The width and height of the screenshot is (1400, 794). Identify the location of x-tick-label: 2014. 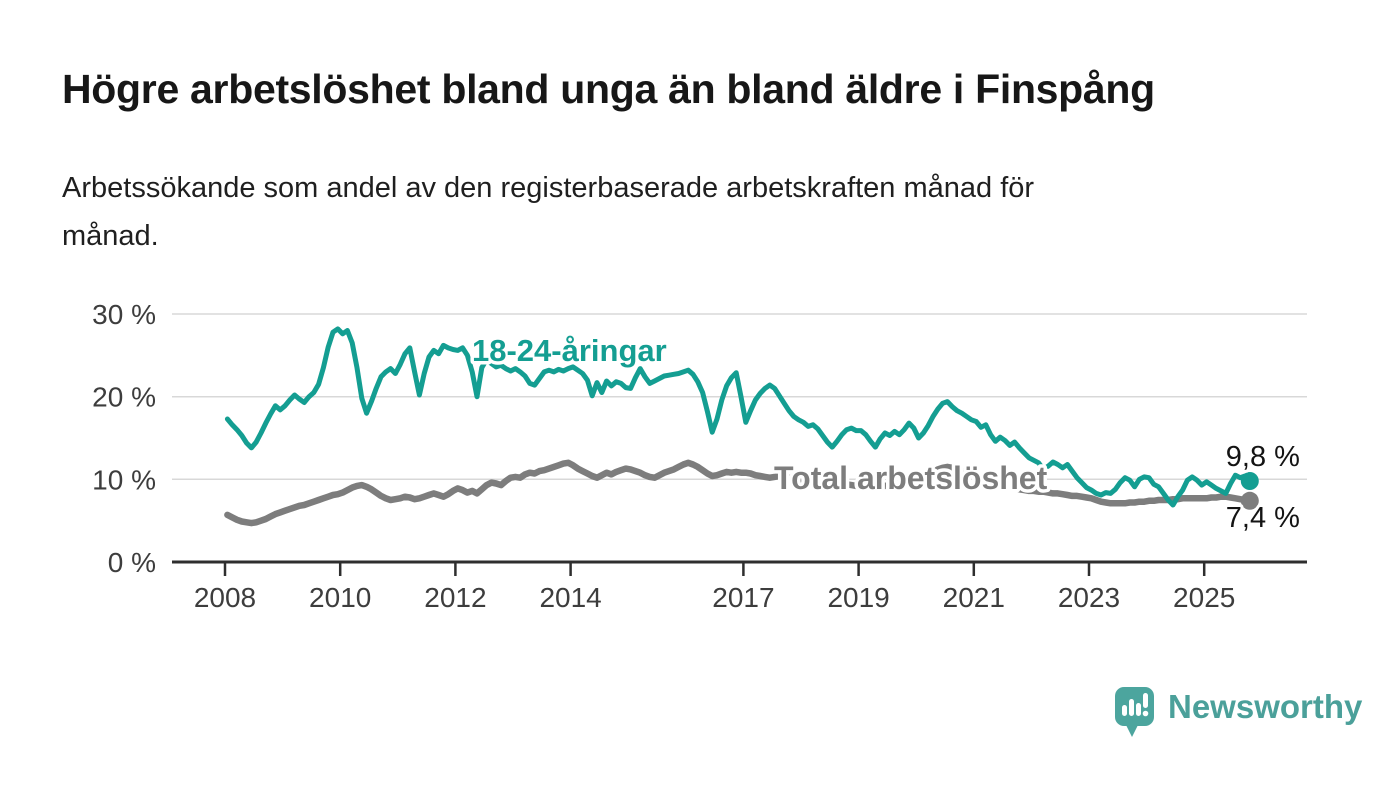
(570, 597).